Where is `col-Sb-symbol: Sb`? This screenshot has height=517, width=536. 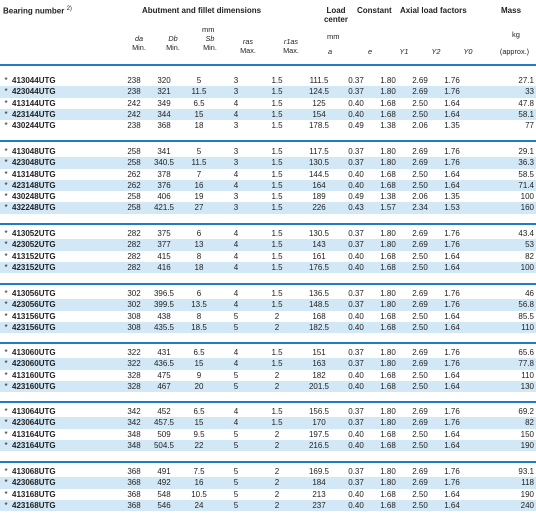
col-Sb-symbol: Sb is located at coordinates (210, 38).